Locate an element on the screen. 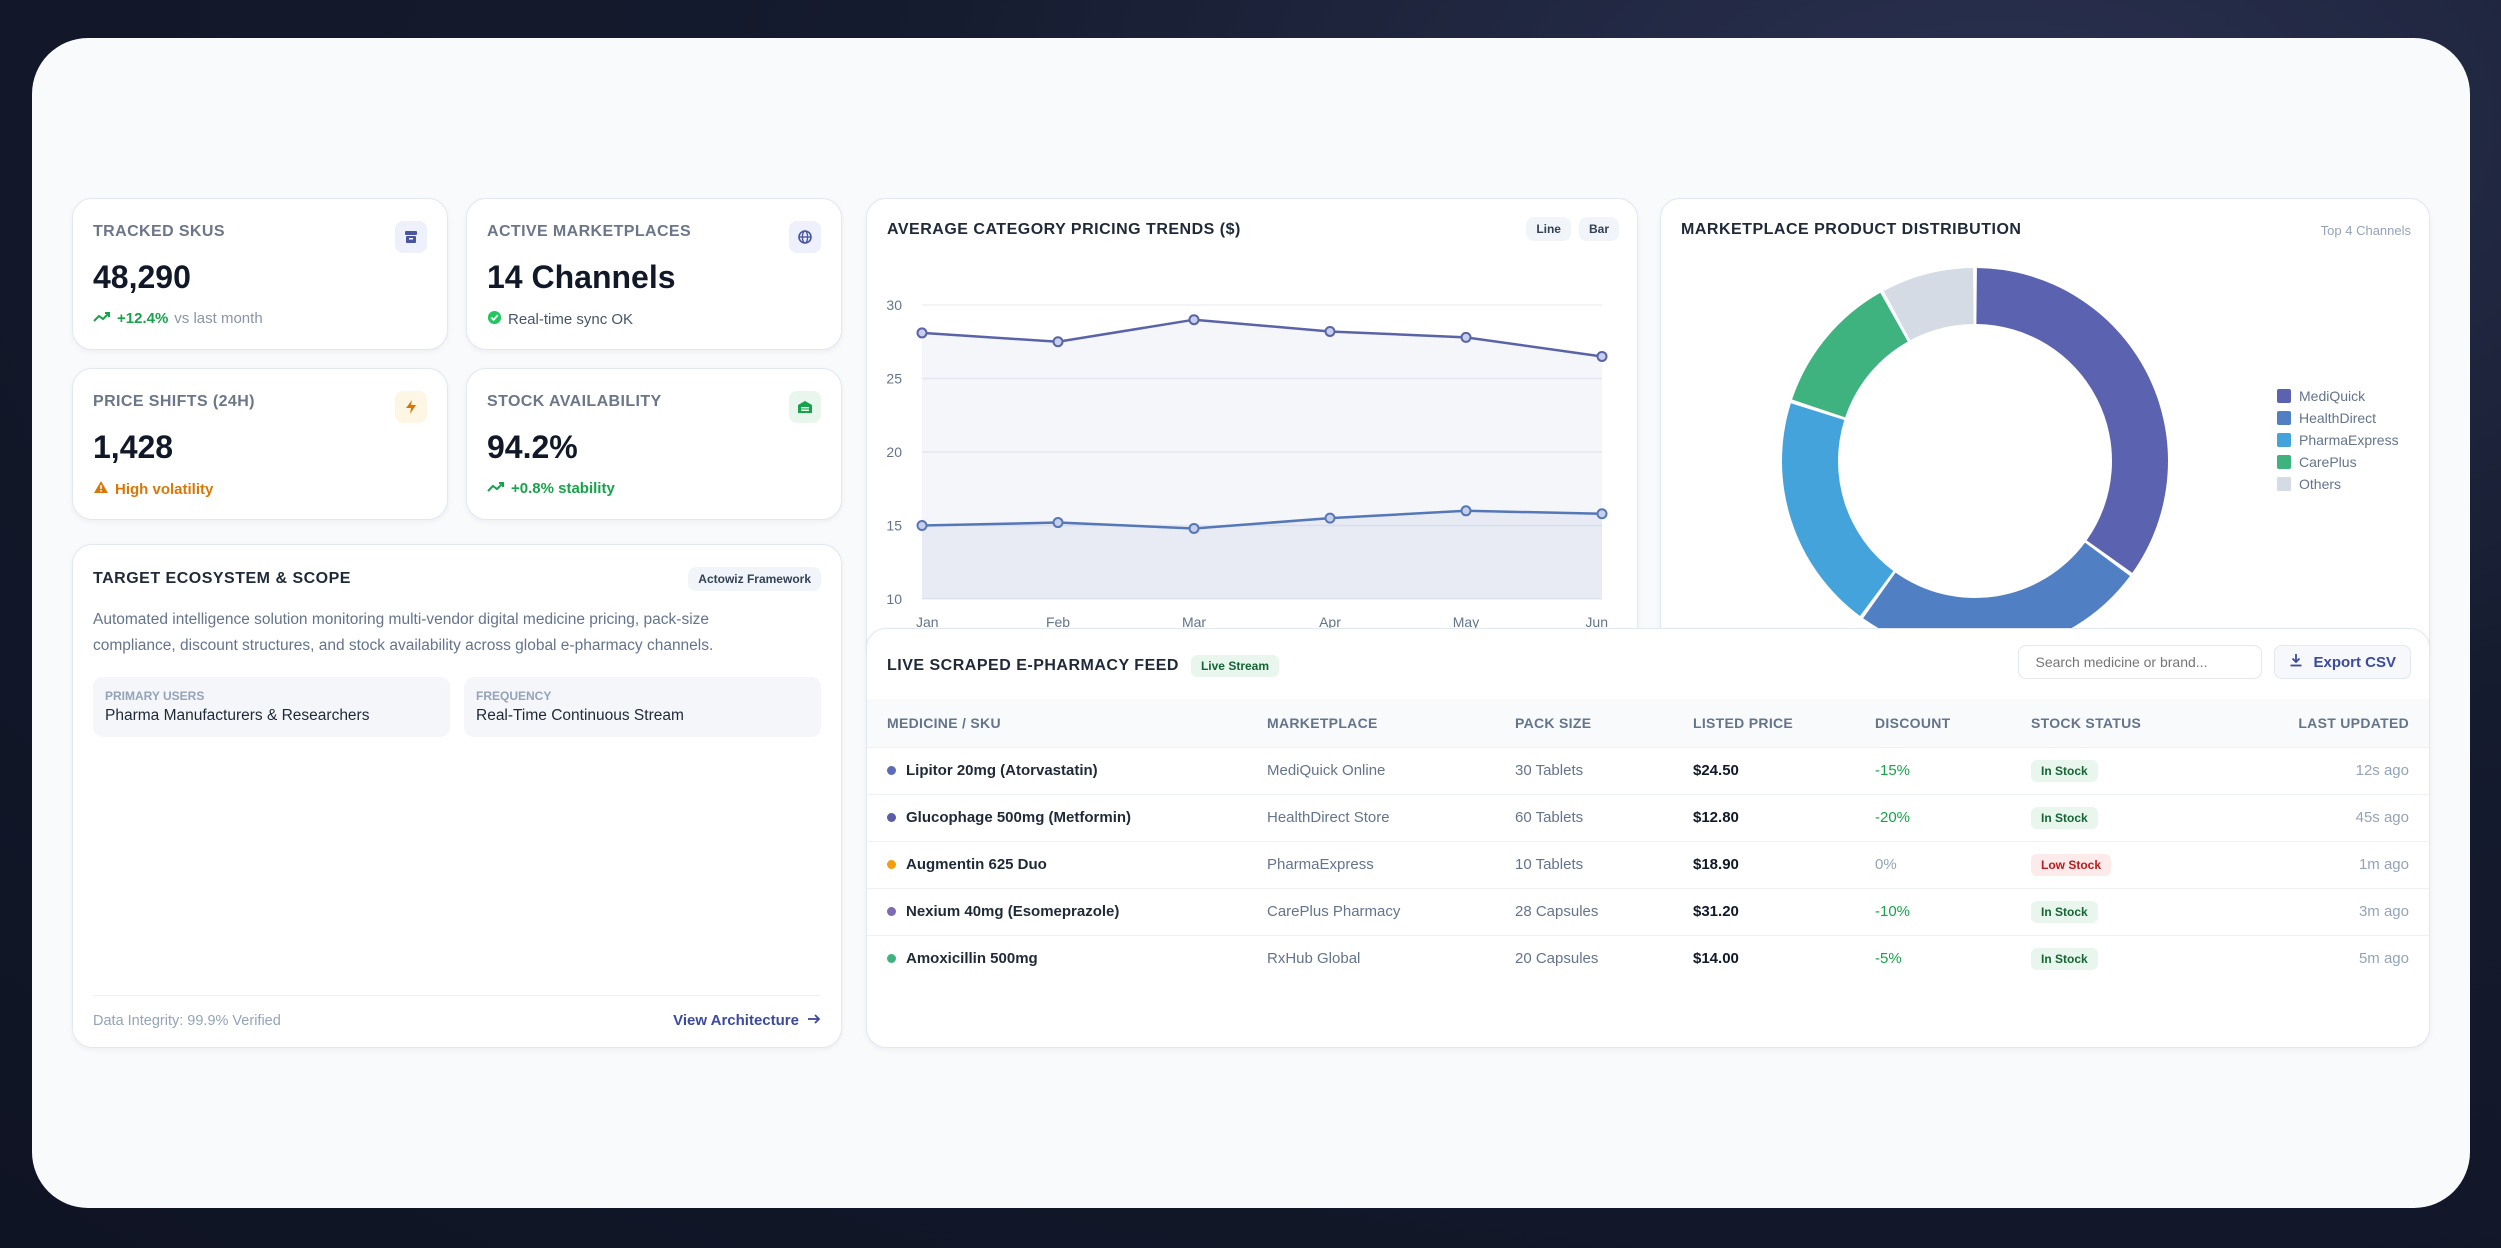 The image size is (2501, 1248). column-header-medicine: MEDICINE / SKU is located at coordinates (944, 722).